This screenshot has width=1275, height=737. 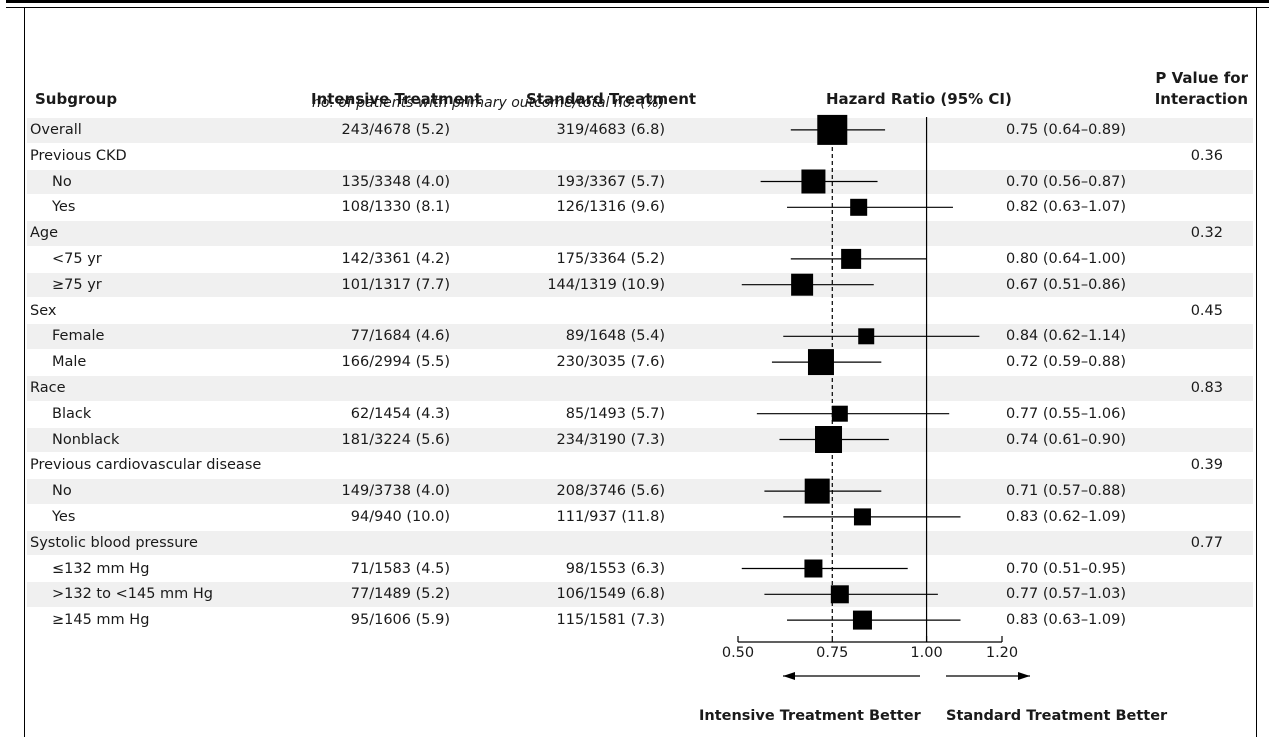 What do you see at coordinates (919, 99) in the screenshot?
I see `header-hazard-ratio: Hazard Ratio (95% CI)` at bounding box center [919, 99].